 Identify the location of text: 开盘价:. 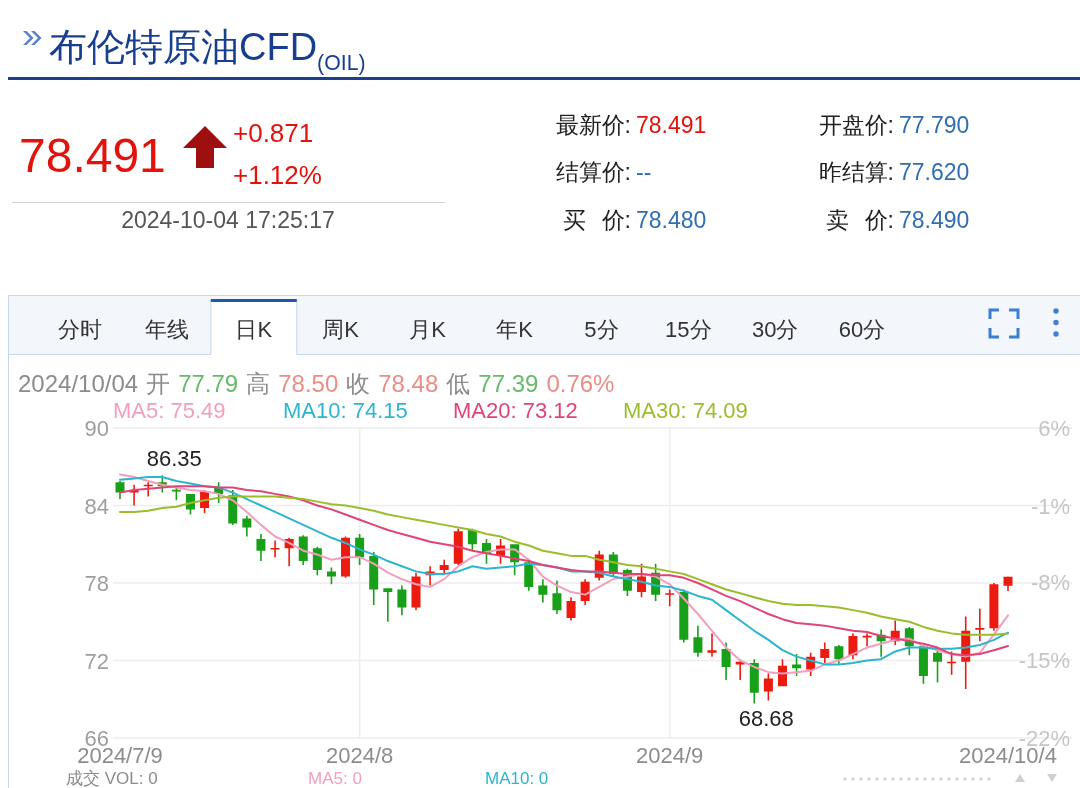
(856, 125).